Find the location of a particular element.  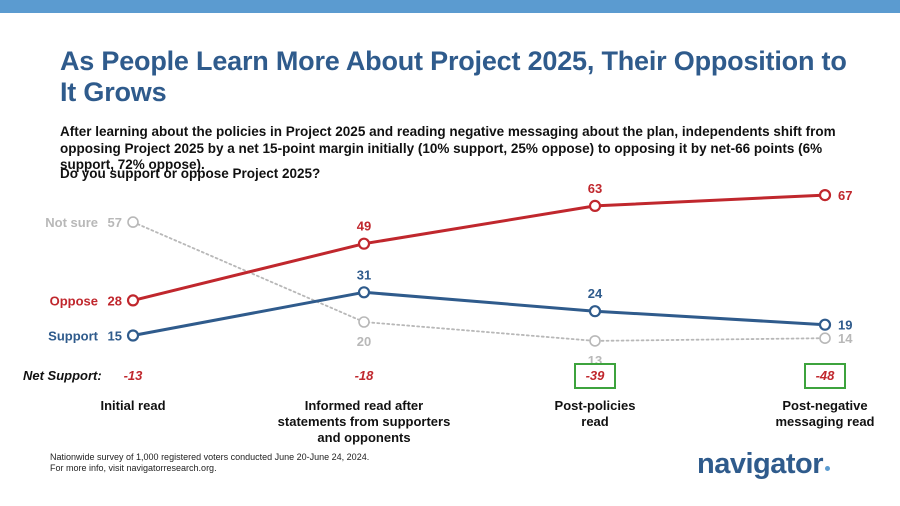

net-support-value: -48 is located at coordinates (825, 375).